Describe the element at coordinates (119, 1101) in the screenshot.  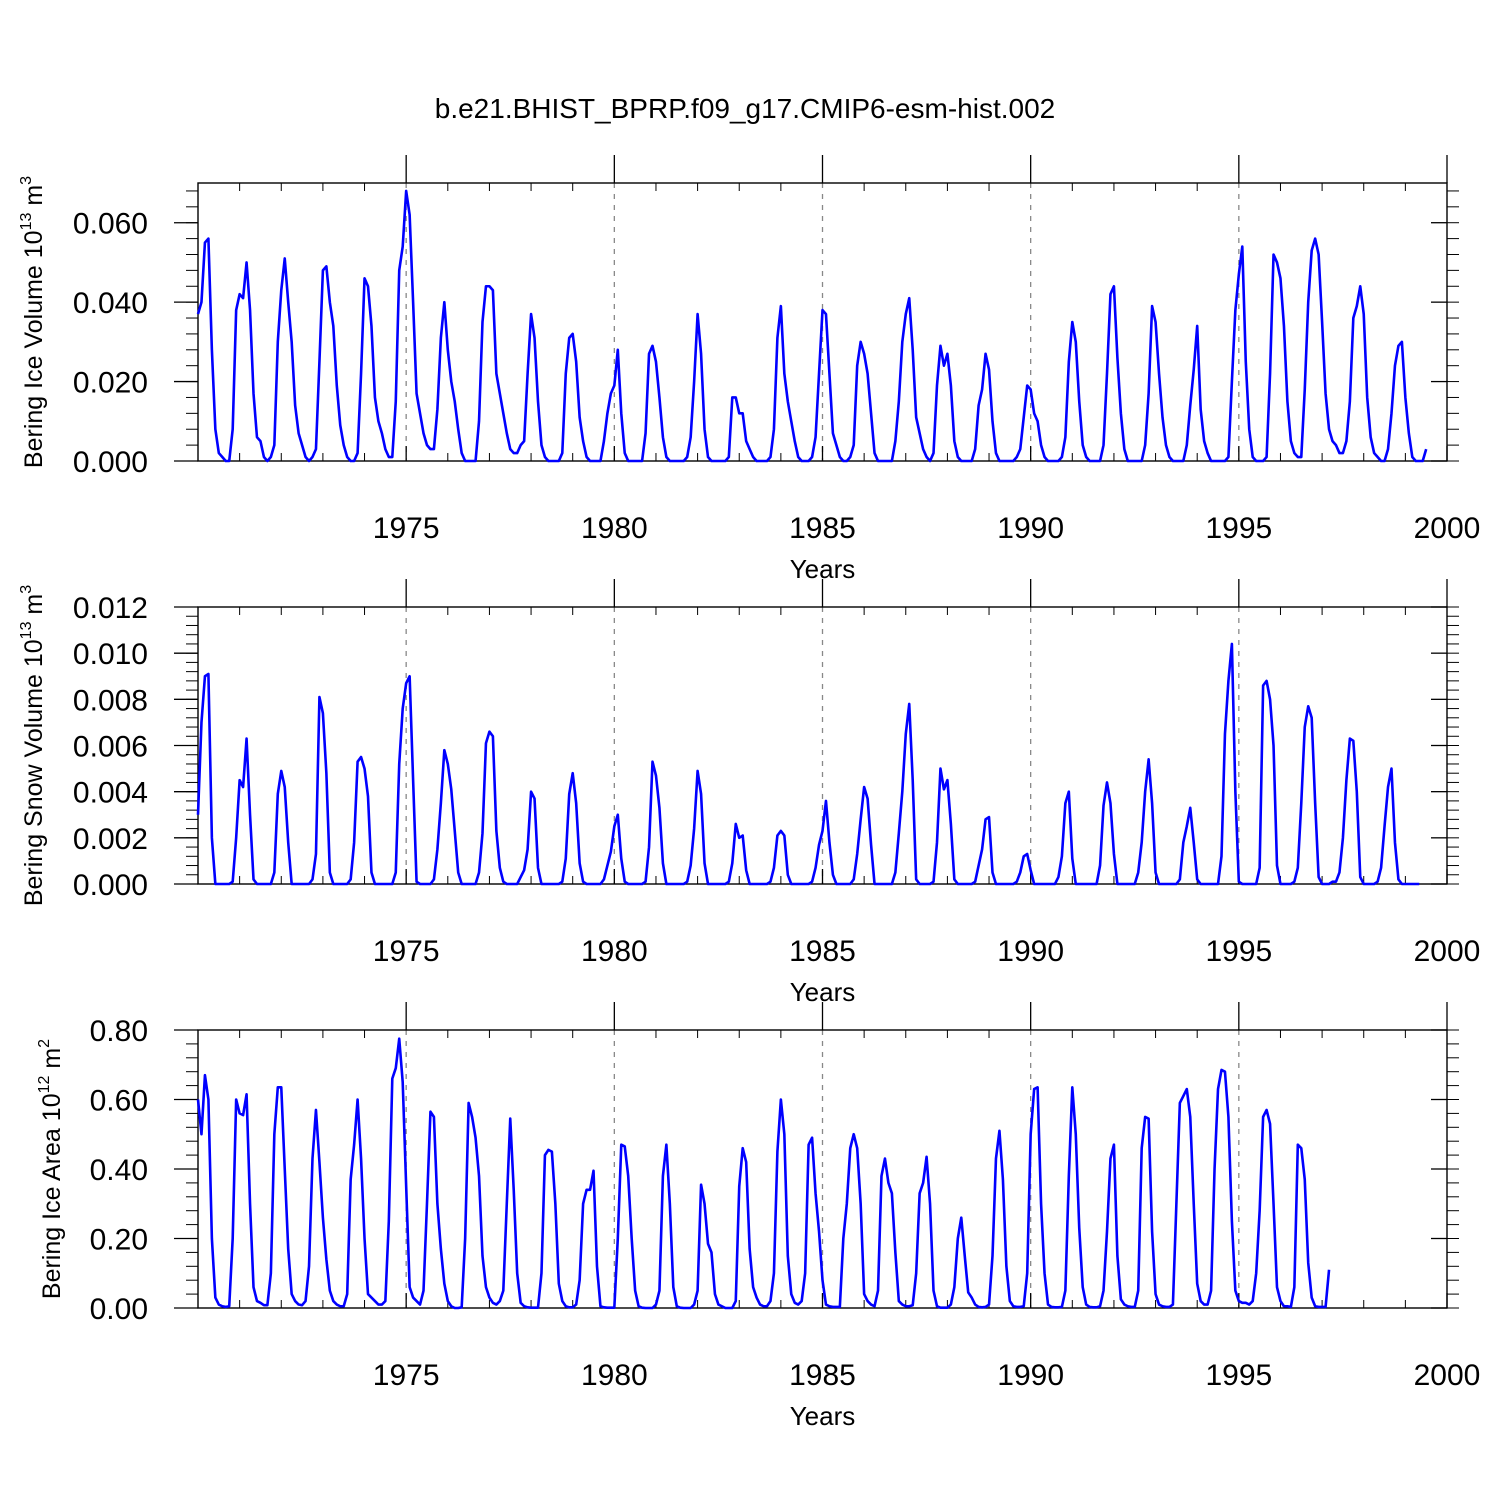
I see `y-tick-label: 0.60` at that location.